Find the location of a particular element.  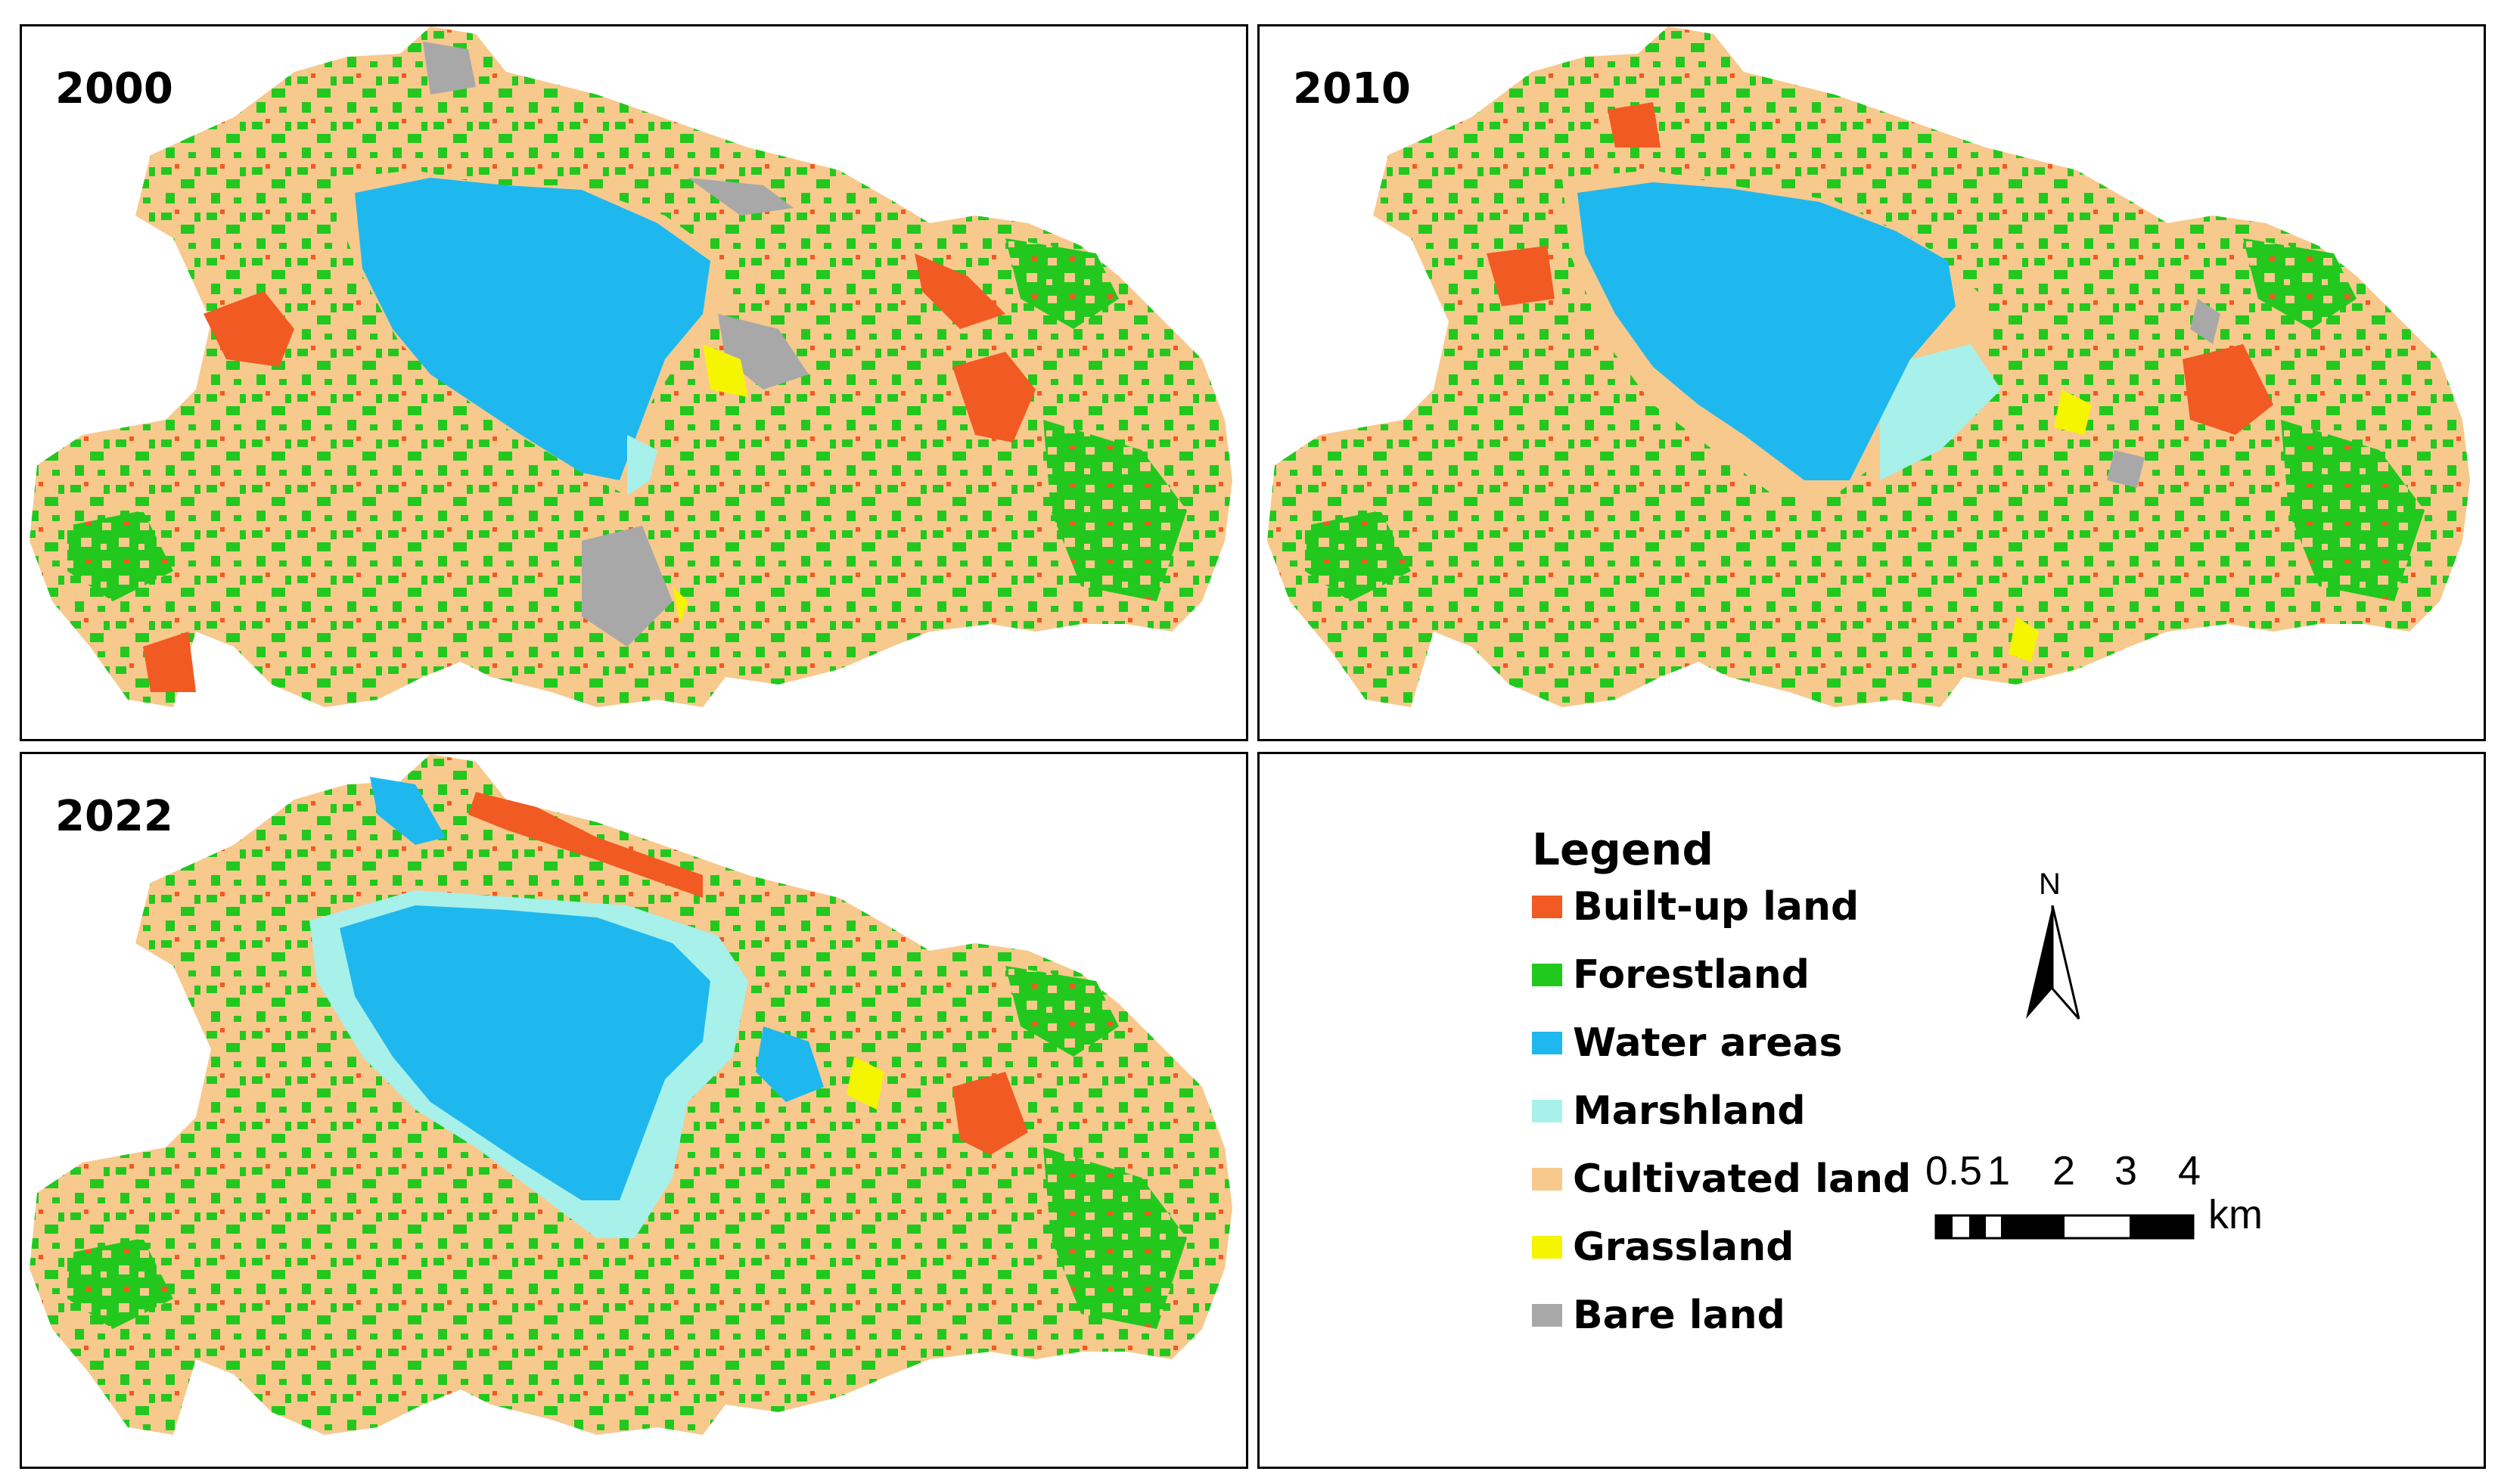

bare-2010-b is located at coordinates (2205, 321).